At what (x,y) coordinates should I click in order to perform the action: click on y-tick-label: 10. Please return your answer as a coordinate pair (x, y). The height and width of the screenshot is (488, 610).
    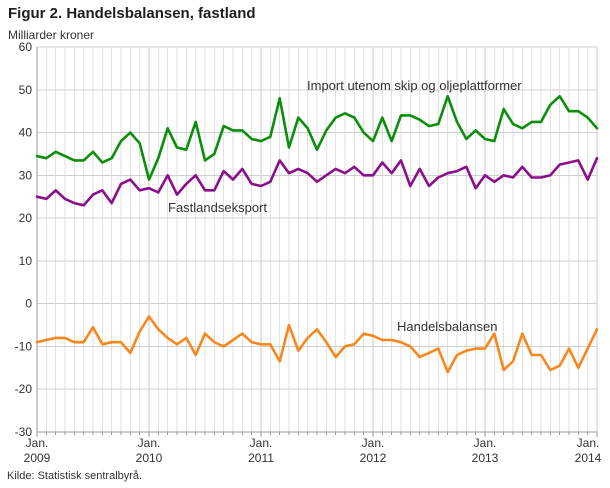
    Looking at the image, I should click on (26, 261).